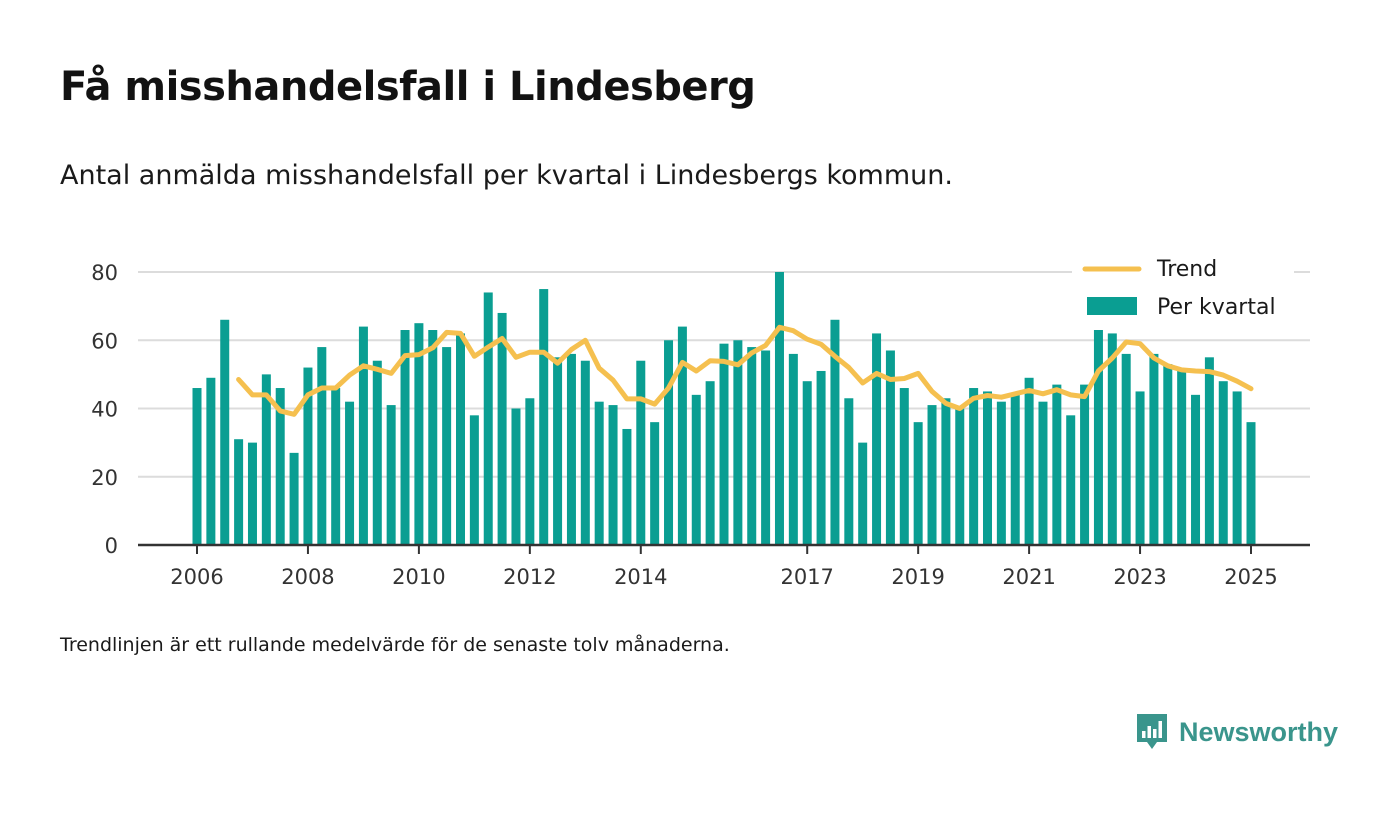 Image resolution: width=1400 pixels, height=813 pixels. What do you see at coordinates (1028, 577) in the screenshot?
I see `x-tick-label: 2021` at bounding box center [1028, 577].